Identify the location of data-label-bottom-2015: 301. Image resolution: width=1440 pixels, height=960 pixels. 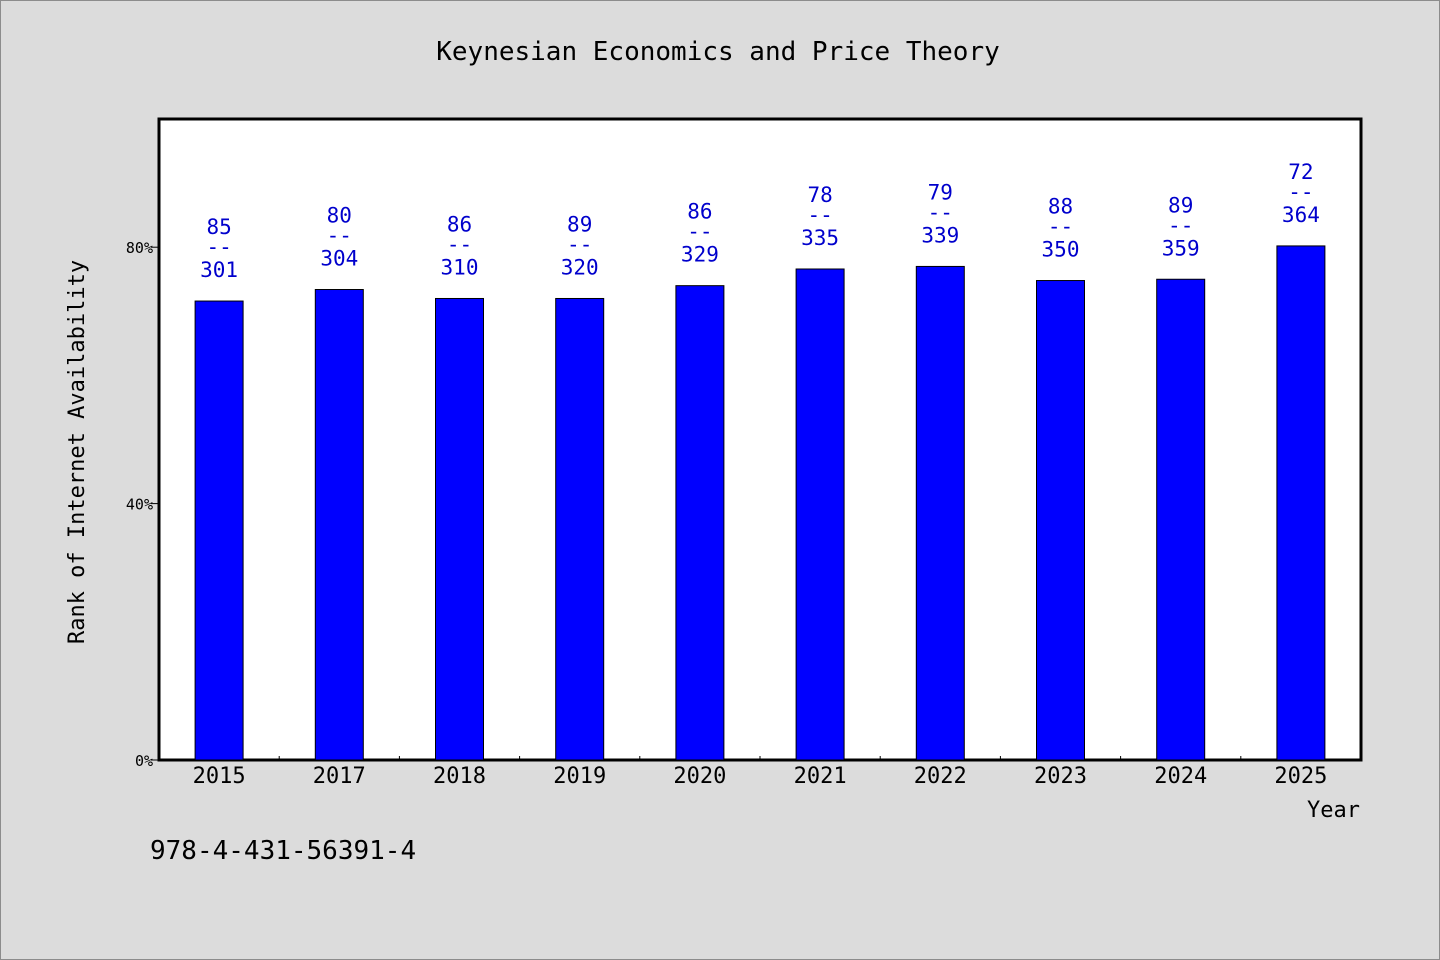
(219, 270).